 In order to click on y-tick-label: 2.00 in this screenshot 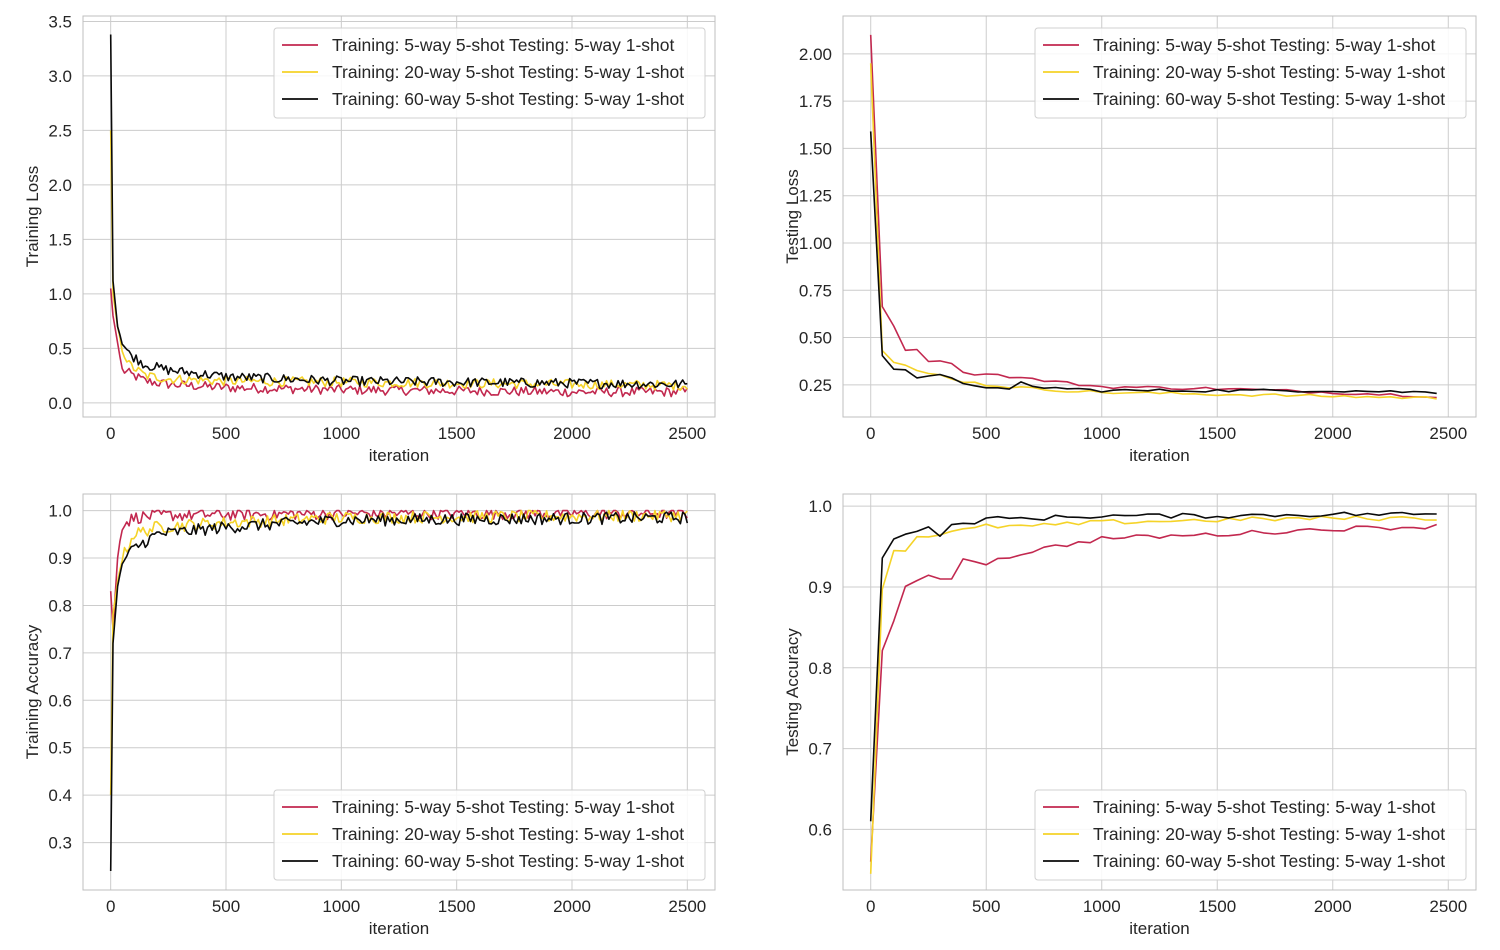, I will do `click(815, 54)`.